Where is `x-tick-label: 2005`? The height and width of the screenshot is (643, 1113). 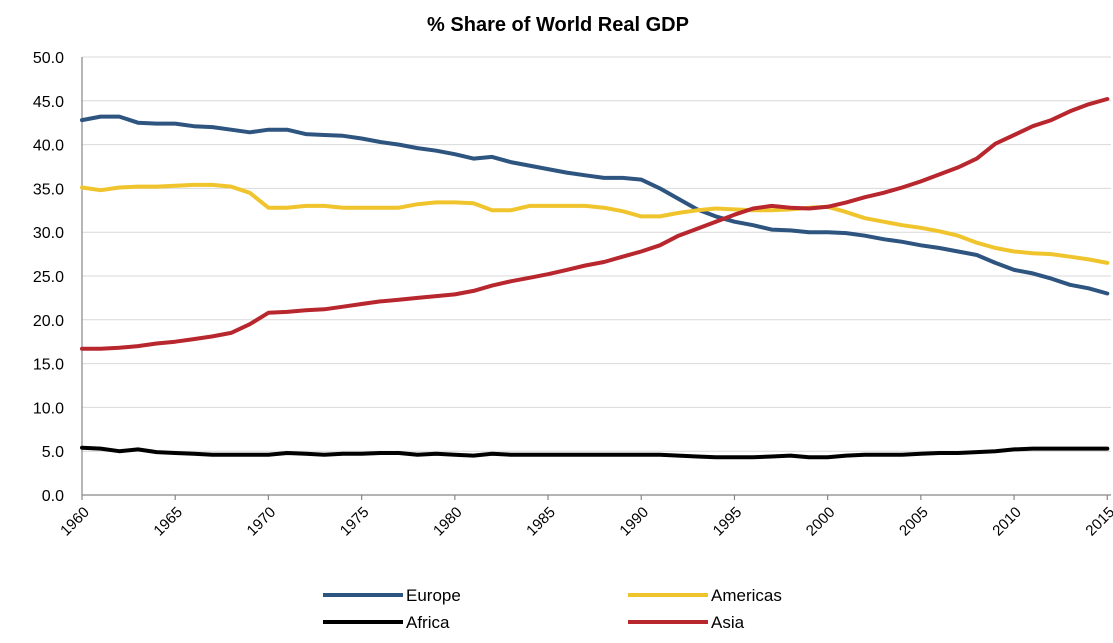 x-tick-label: 2005 is located at coordinates (914, 522).